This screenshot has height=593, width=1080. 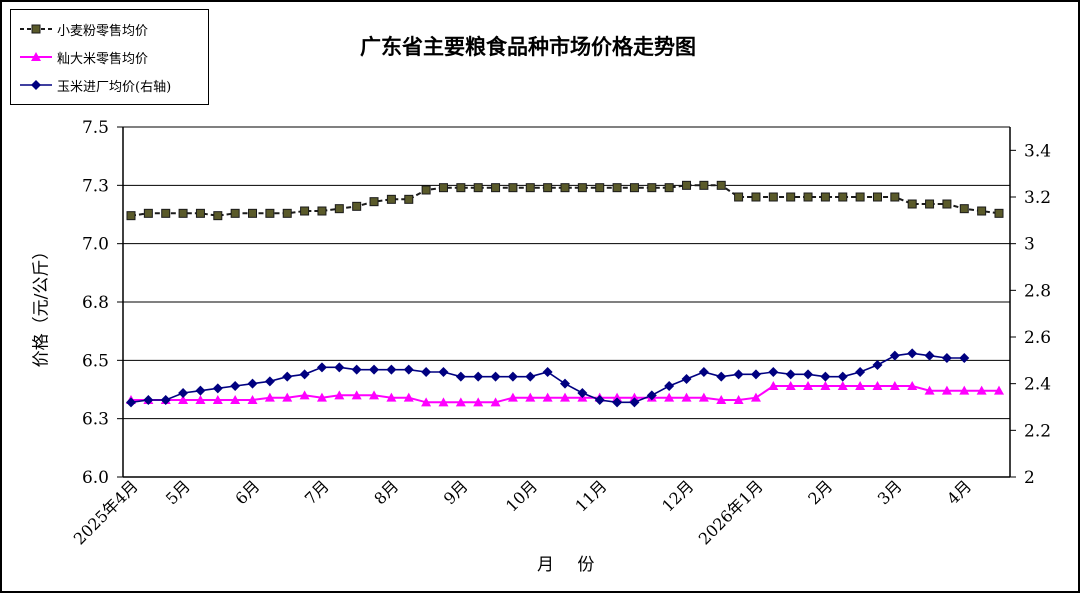 What do you see at coordinates (83, 57) in the screenshot?
I see `legend-item-rice: 籼大米零售均价` at bounding box center [83, 57].